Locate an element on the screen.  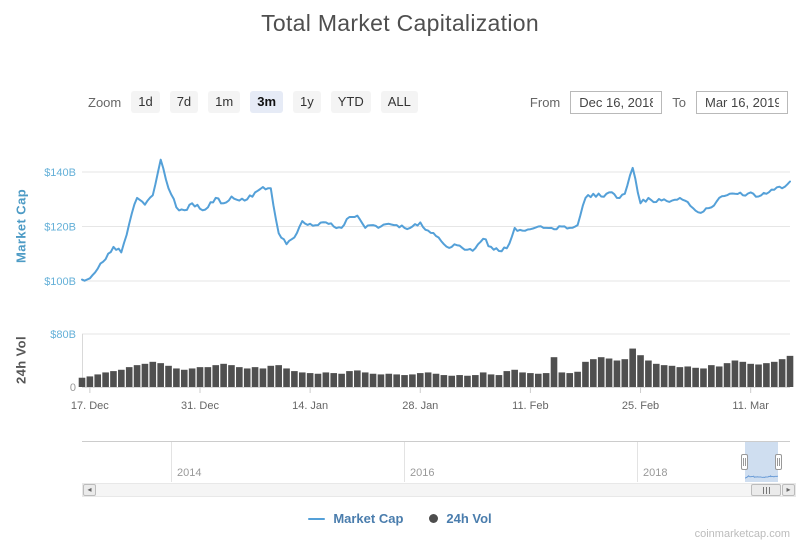
volume-dot-marker-icon is located at coordinates (434, 518).